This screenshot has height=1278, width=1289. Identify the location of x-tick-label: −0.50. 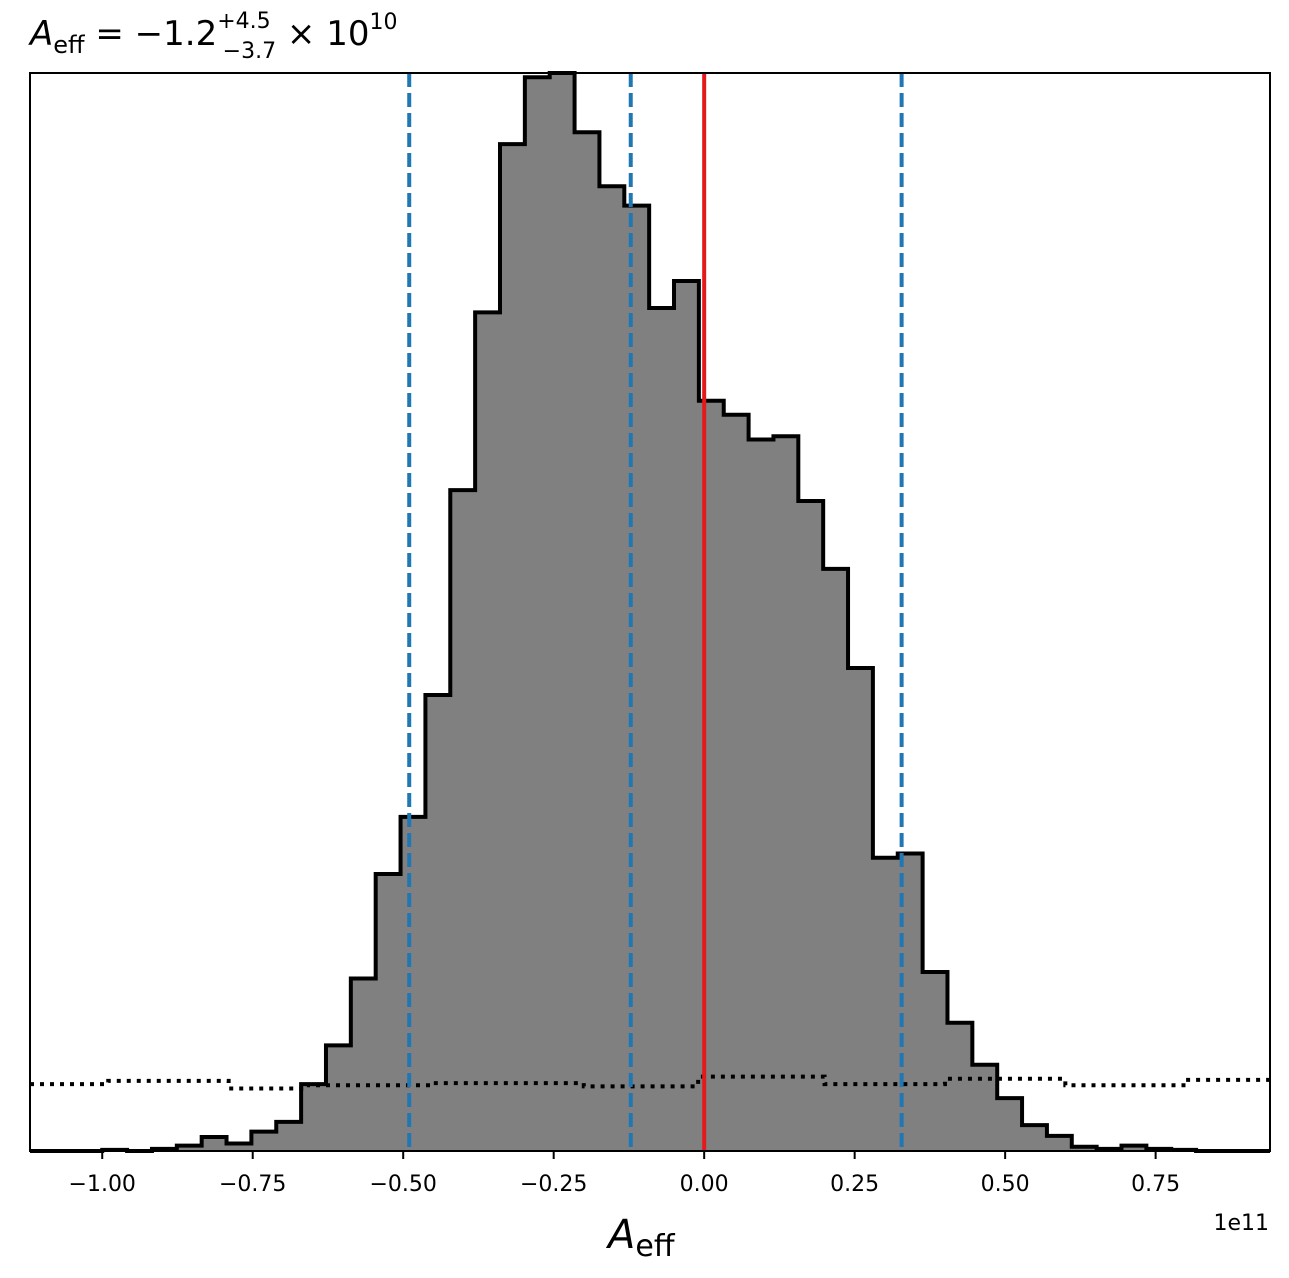
(402, 1184).